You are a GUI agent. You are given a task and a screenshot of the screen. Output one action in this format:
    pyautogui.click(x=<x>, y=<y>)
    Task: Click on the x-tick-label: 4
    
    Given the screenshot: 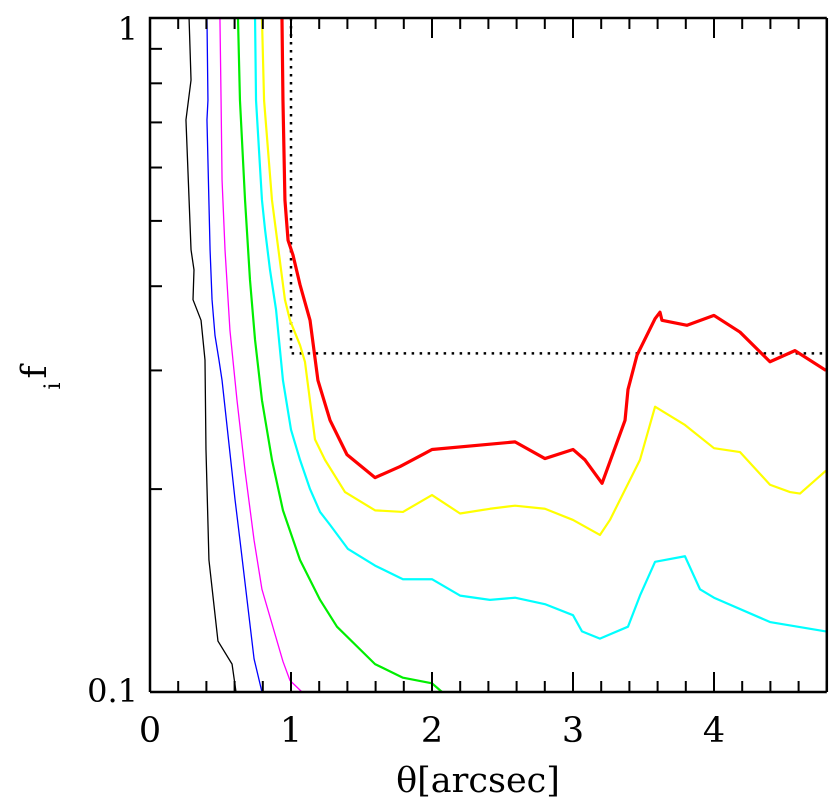 What is the action you would take?
    pyautogui.click(x=714, y=731)
    